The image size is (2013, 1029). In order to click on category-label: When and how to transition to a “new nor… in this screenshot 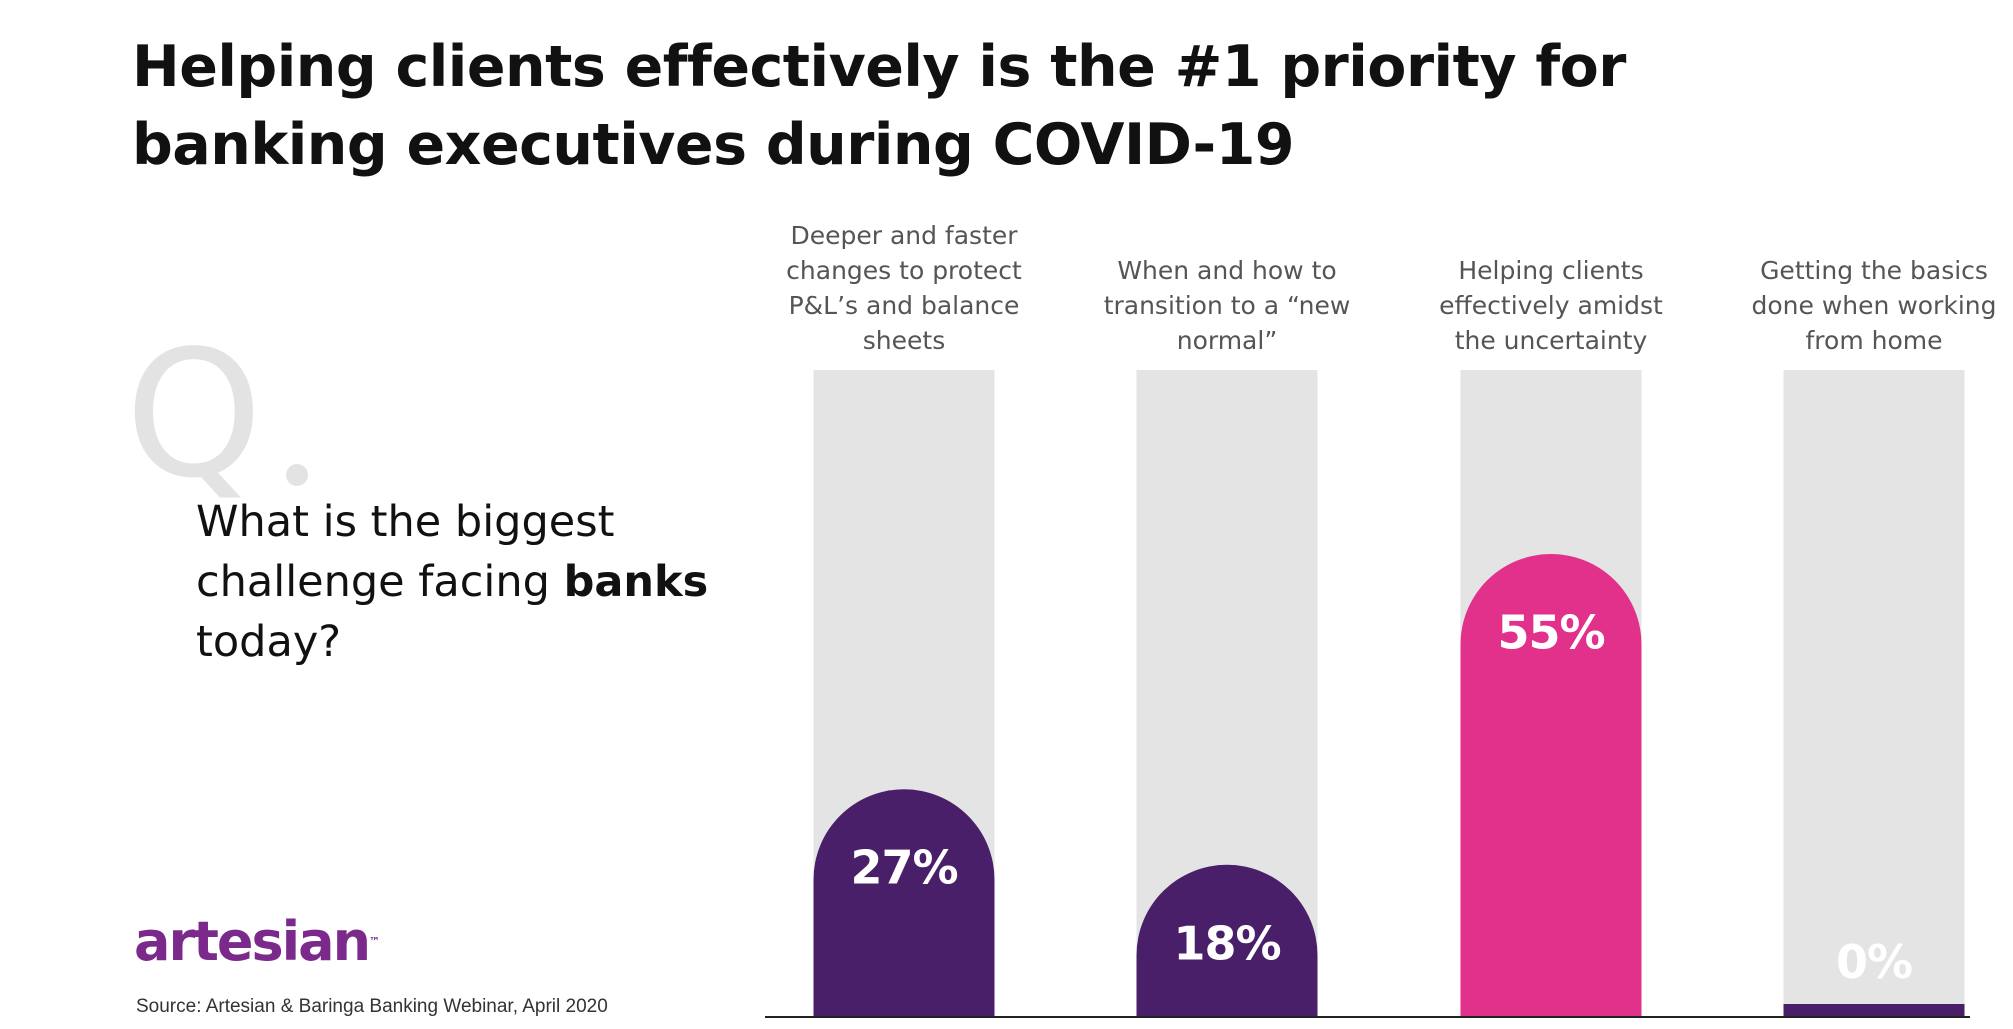, I will do `click(1227, 305)`.